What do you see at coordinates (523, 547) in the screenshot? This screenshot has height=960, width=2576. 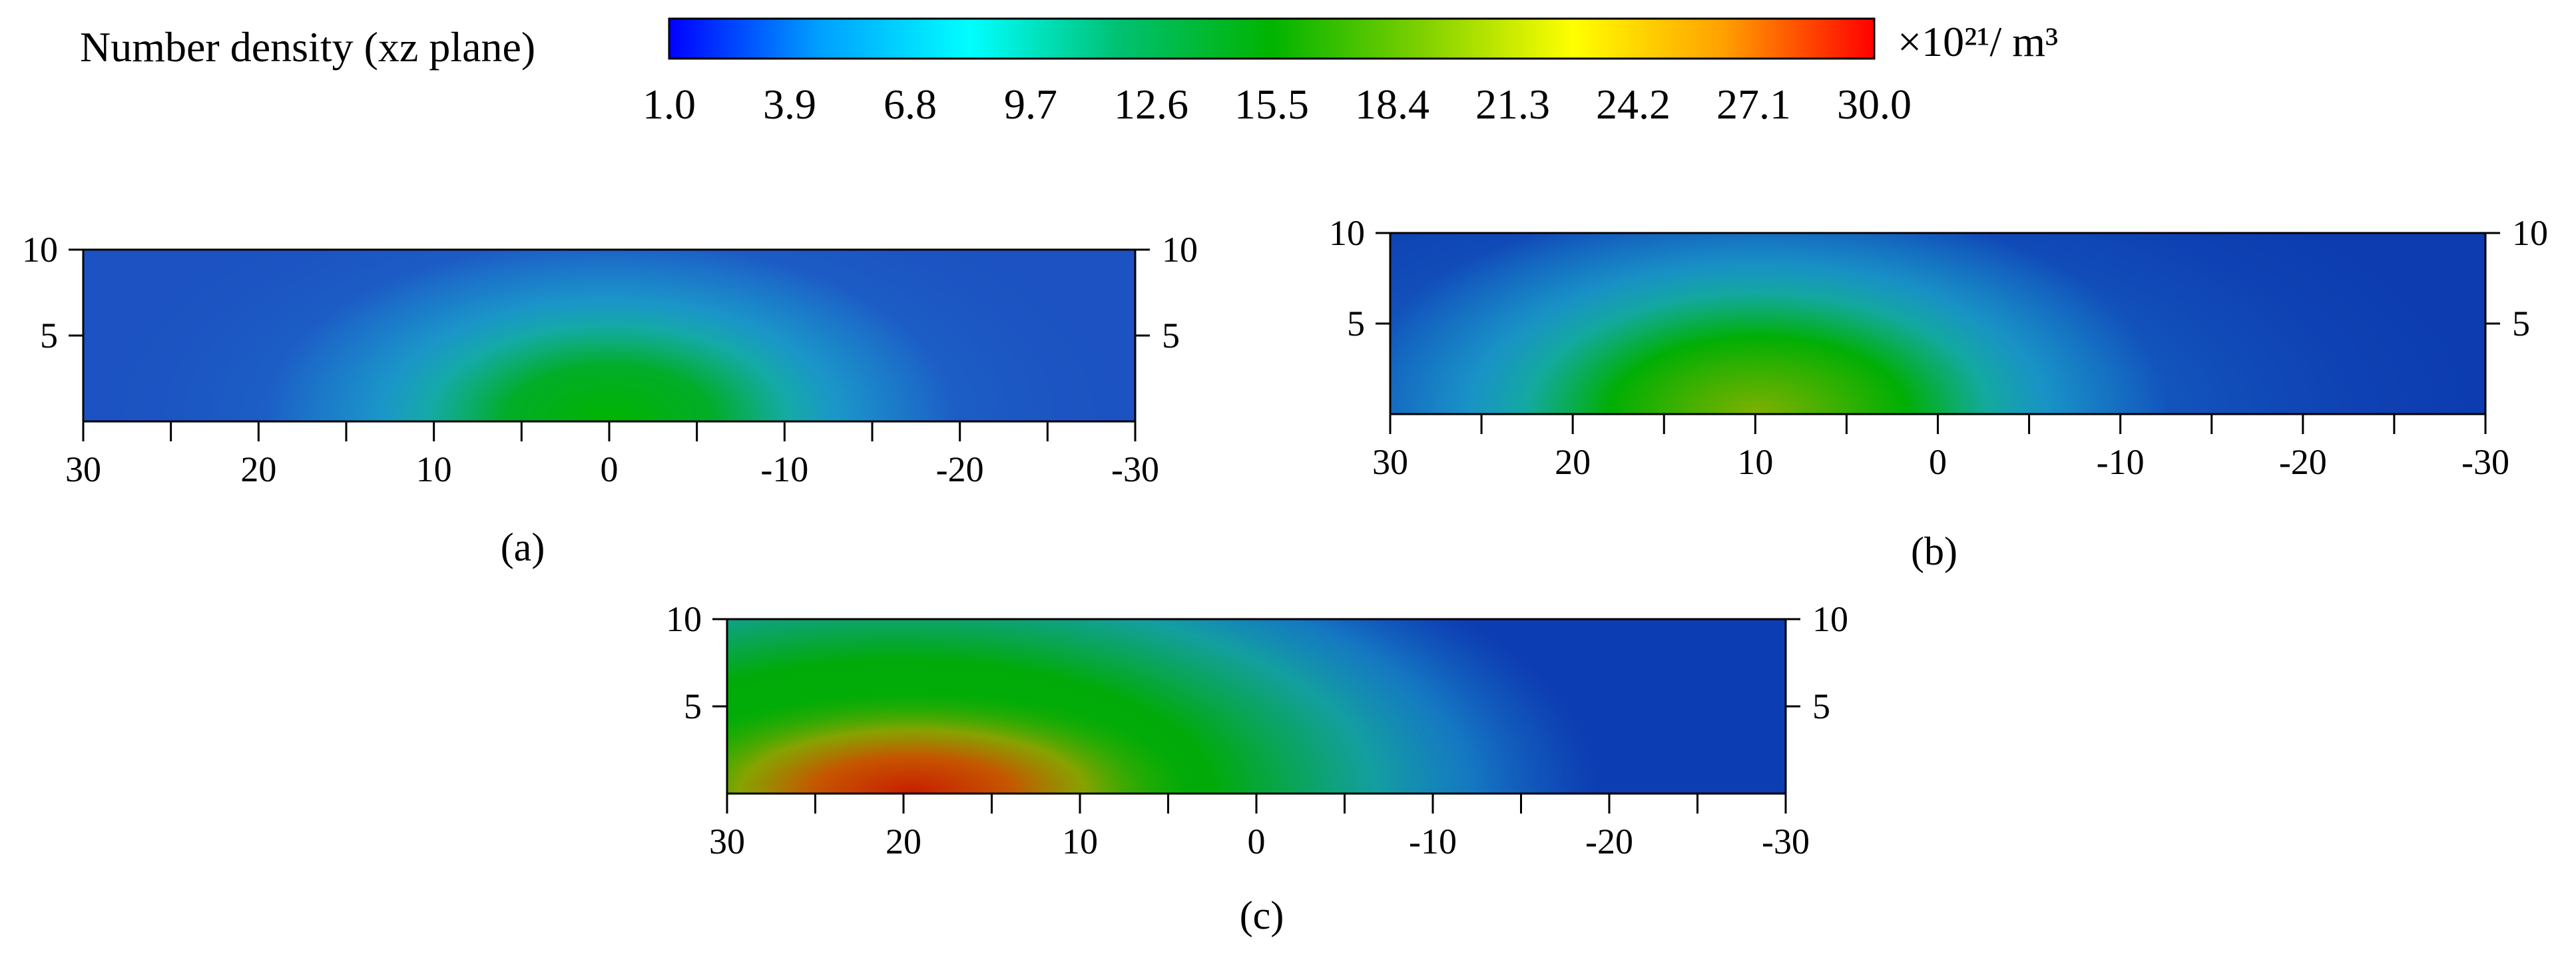 I see `panel-label: (a)` at bounding box center [523, 547].